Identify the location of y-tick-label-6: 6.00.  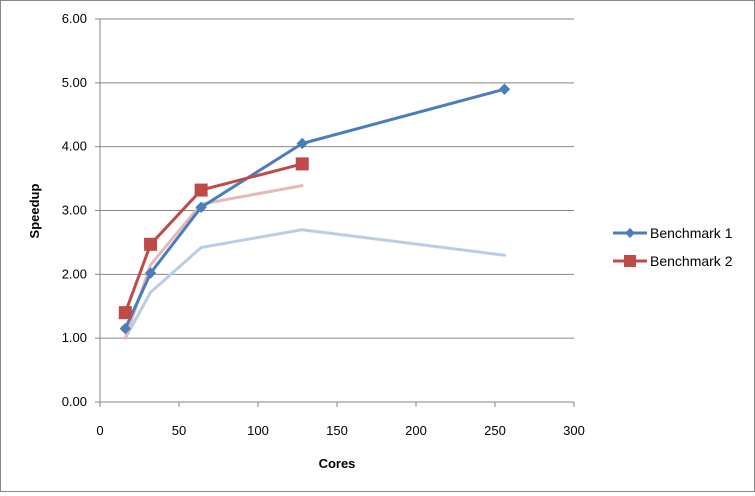
(74, 18).